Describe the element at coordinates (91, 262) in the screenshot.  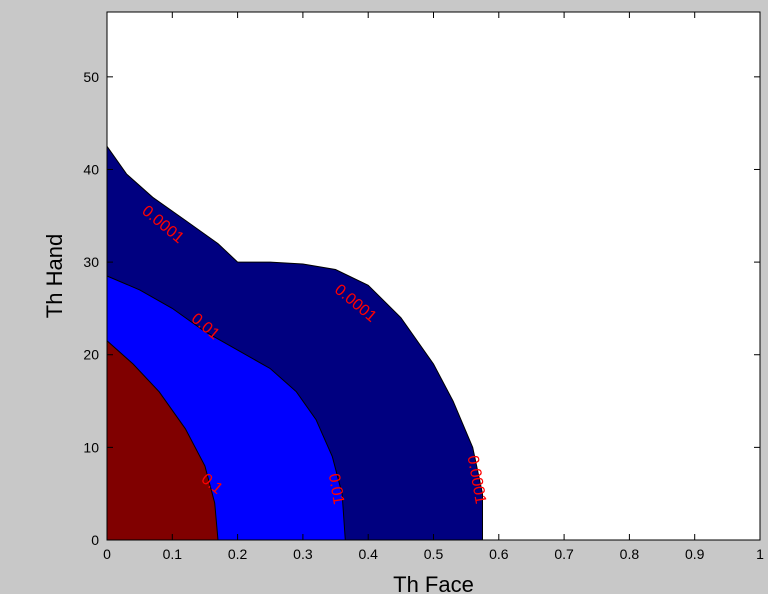
I see `y-tick-label: 30` at that location.